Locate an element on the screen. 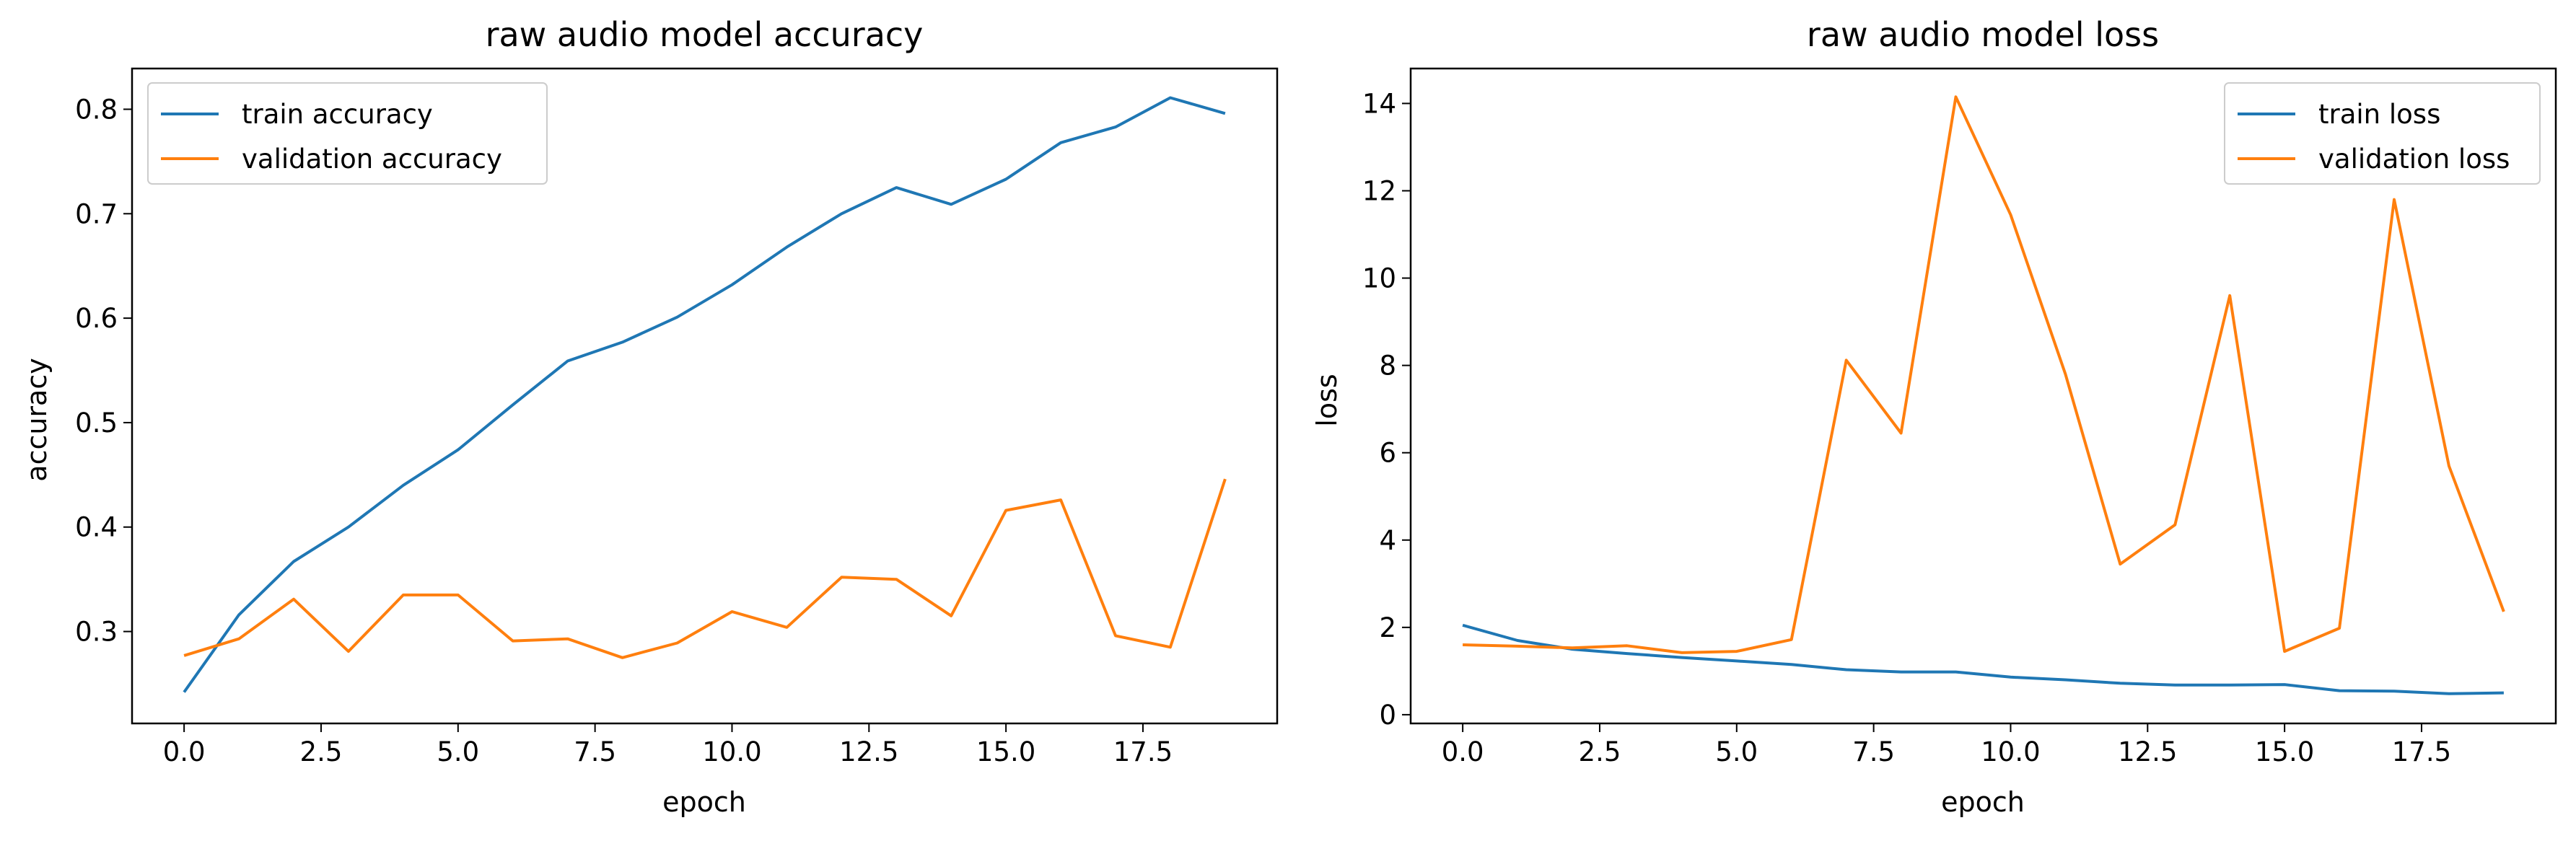 Image resolution: width=2576 pixels, height=841 pixels. y-axis-label: loss is located at coordinates (1327, 400).